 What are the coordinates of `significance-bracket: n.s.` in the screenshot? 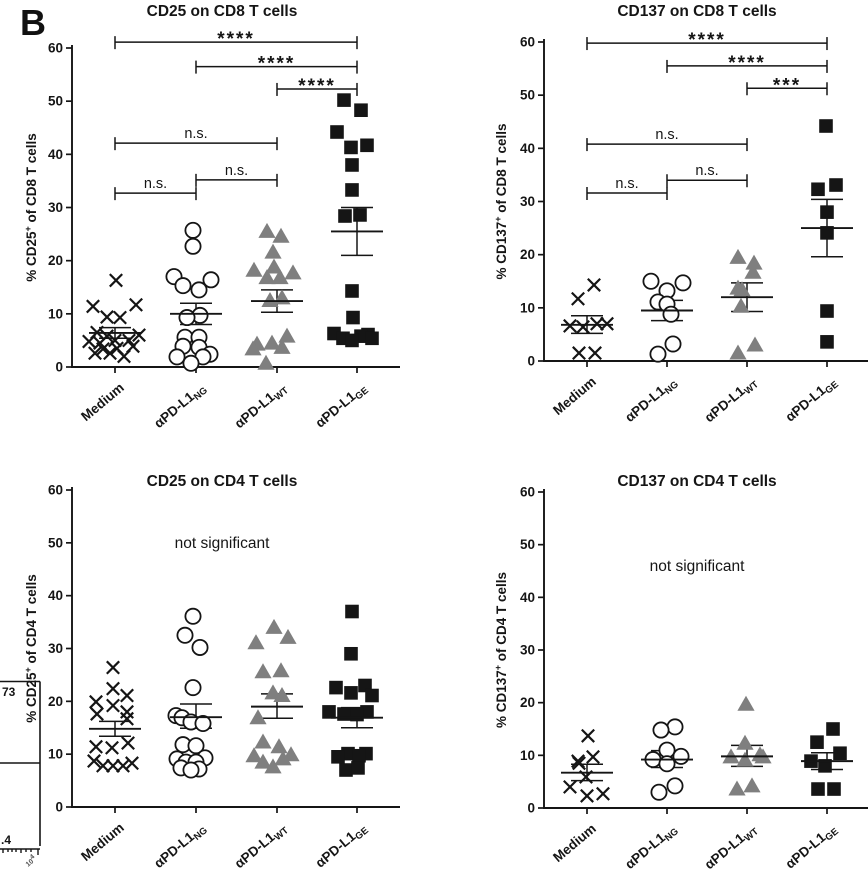 It's located at (196, 138).